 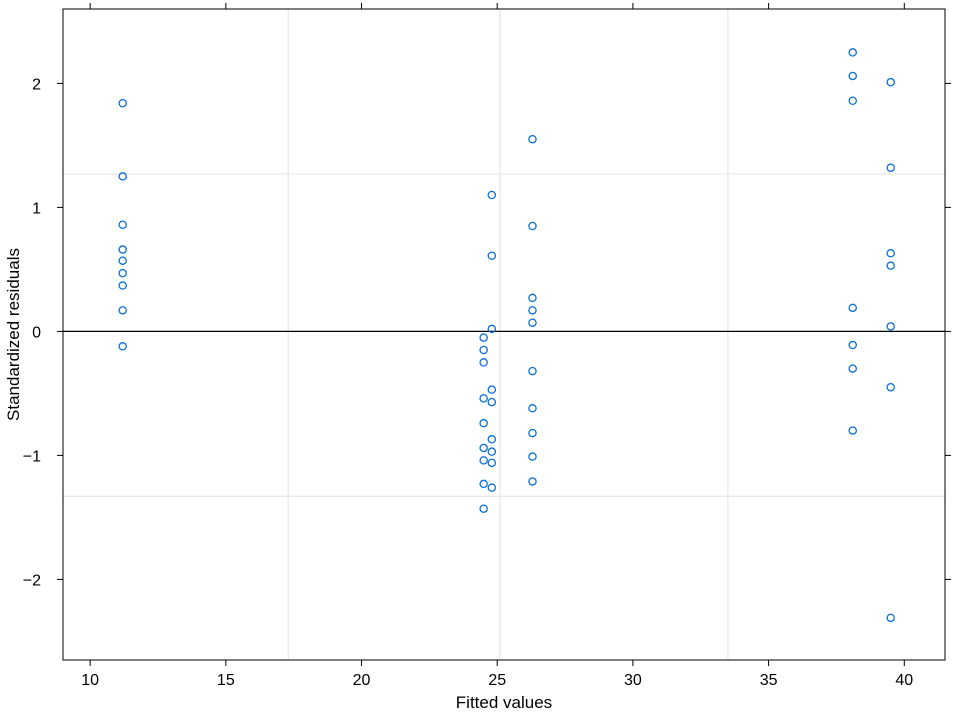 I want to click on x-tick-label: 35, so click(x=769, y=680).